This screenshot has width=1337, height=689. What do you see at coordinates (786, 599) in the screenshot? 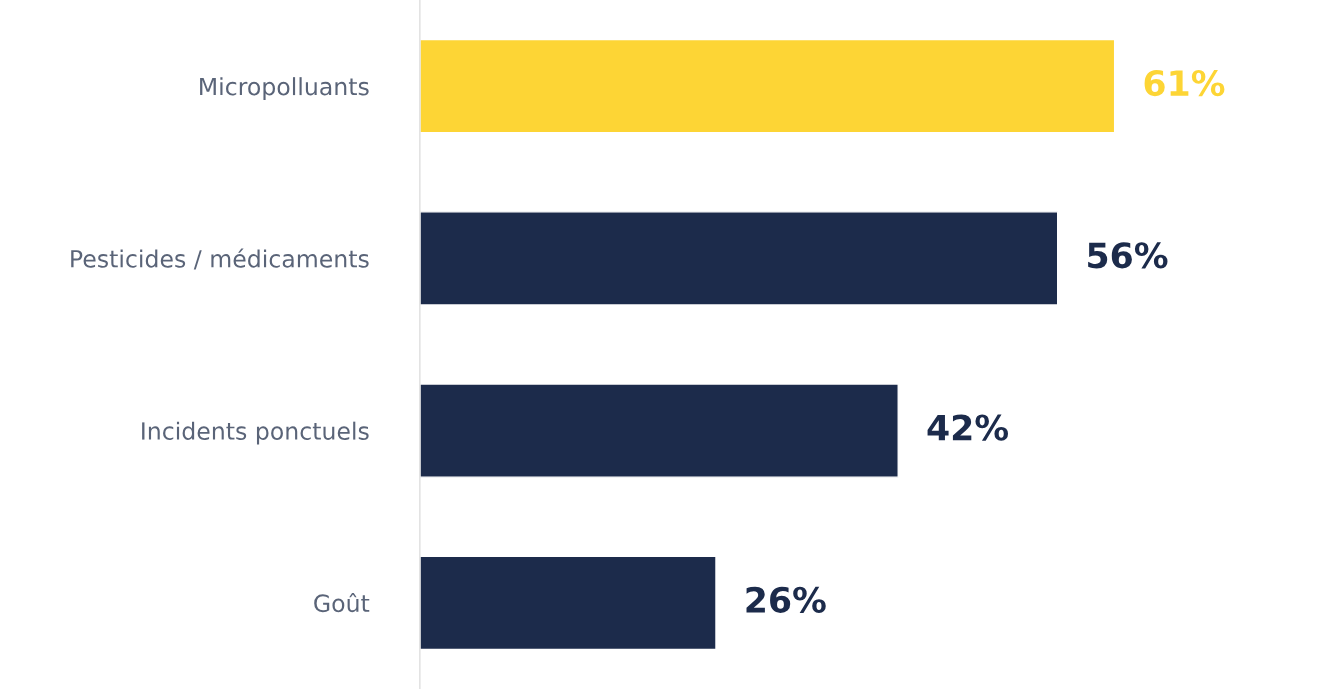
I see `data-label: 26%` at bounding box center [786, 599].